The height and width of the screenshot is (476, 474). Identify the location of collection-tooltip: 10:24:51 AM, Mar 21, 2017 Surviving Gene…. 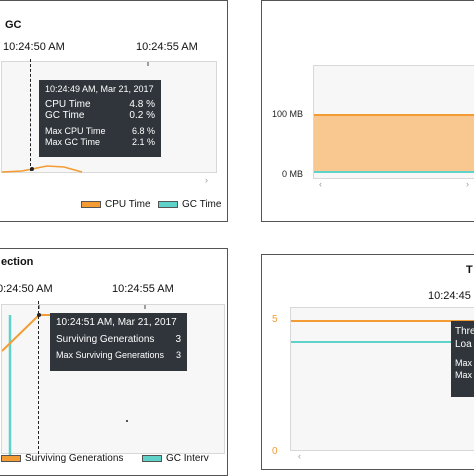
(118, 342).